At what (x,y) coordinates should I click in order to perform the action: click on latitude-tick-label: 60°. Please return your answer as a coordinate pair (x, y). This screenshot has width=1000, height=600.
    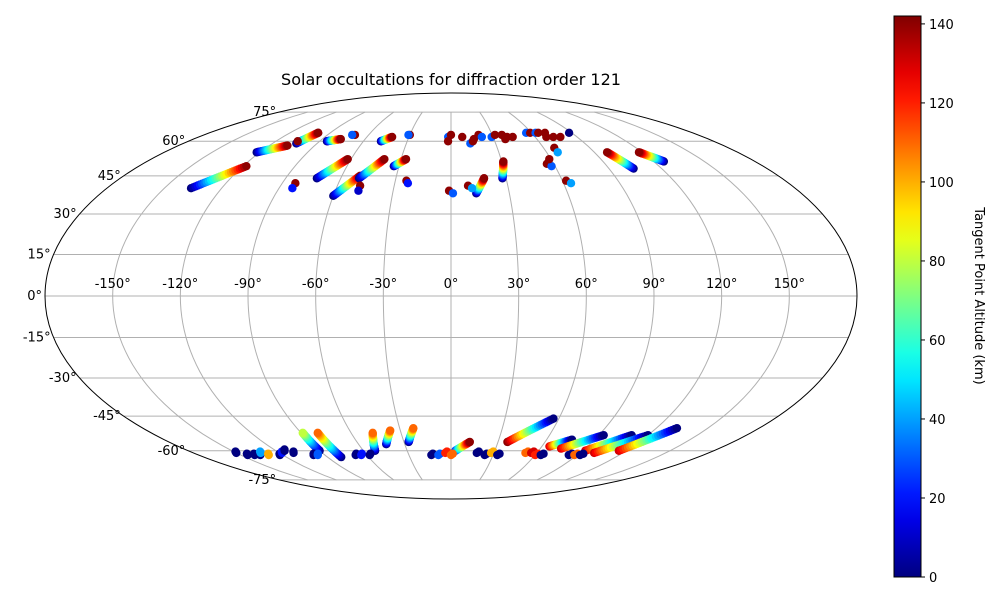
    Looking at the image, I should click on (173, 141).